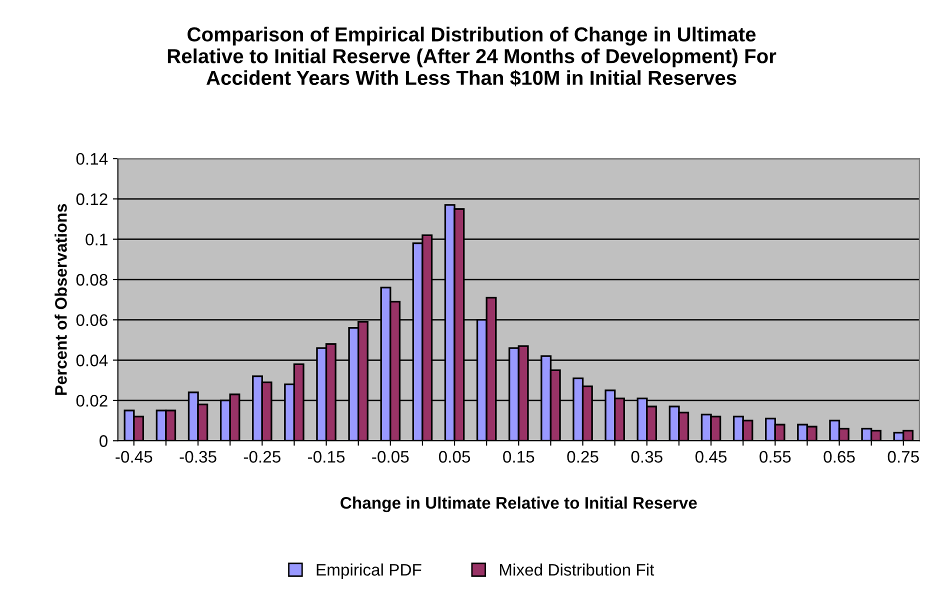  What do you see at coordinates (577, 569) in the screenshot?
I see `legend-label: Mixed Distribution Fit` at bounding box center [577, 569].